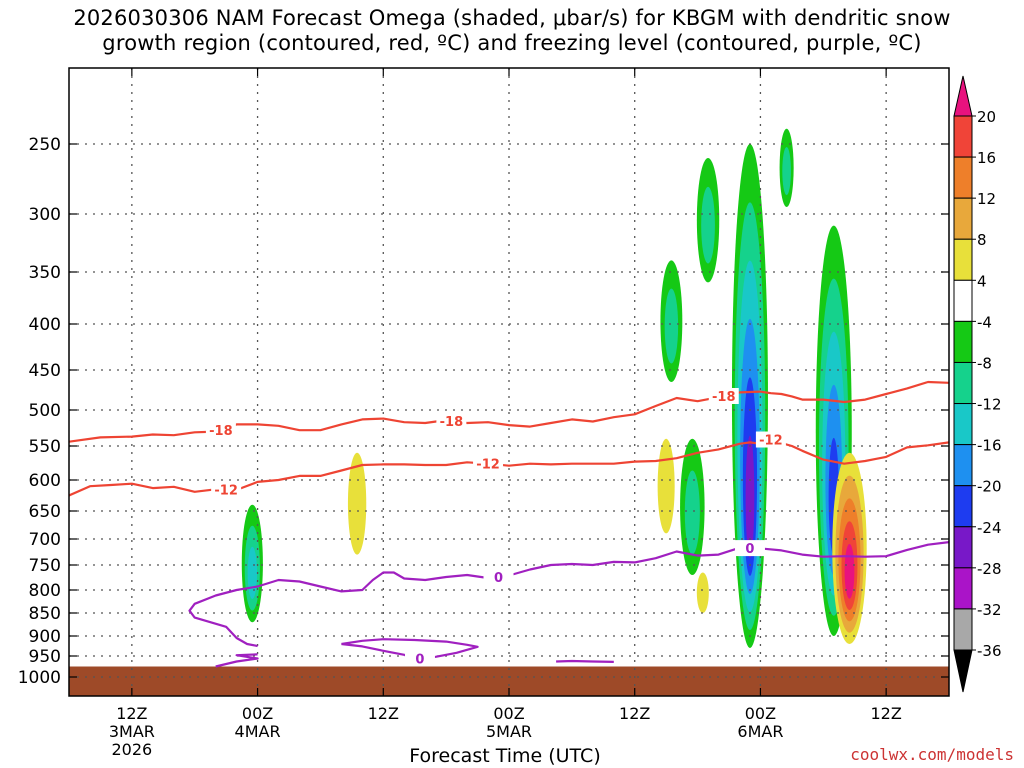 The height and width of the screenshot is (768, 1024). I want to click on colorbar-top-triangle, so click(963, 96).